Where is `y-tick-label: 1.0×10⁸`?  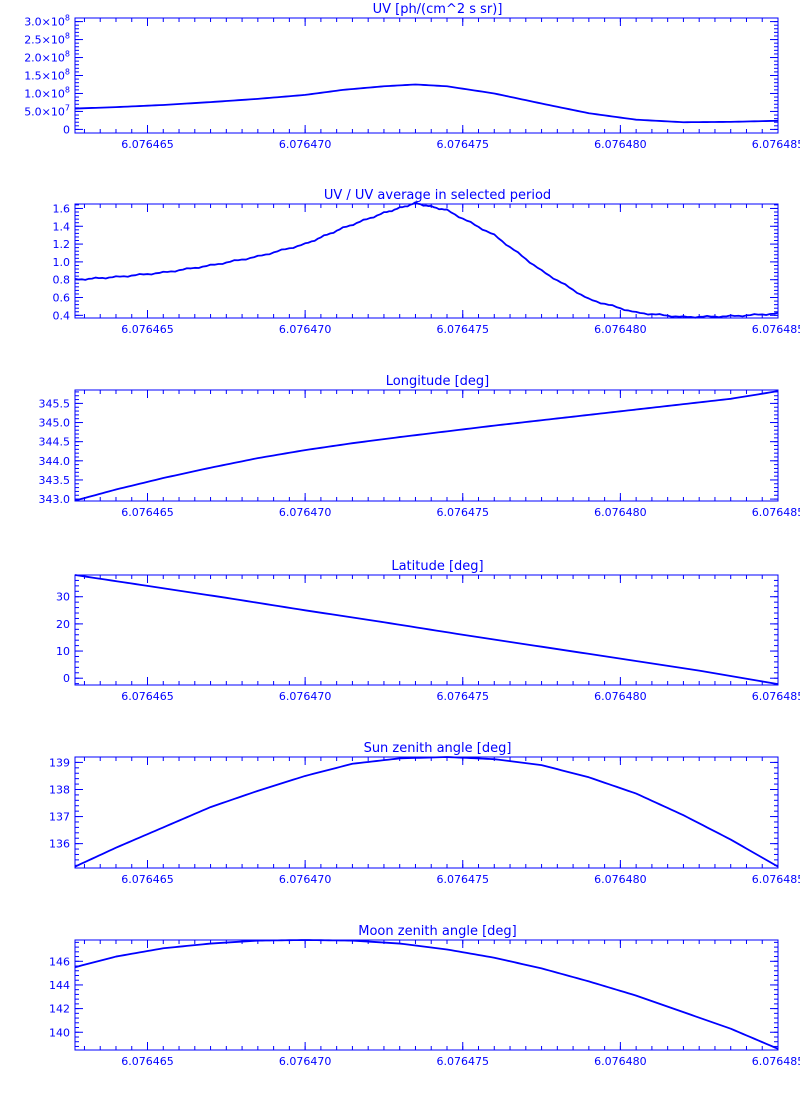 y-tick-label: 1.0×10⁸ is located at coordinates (47, 92).